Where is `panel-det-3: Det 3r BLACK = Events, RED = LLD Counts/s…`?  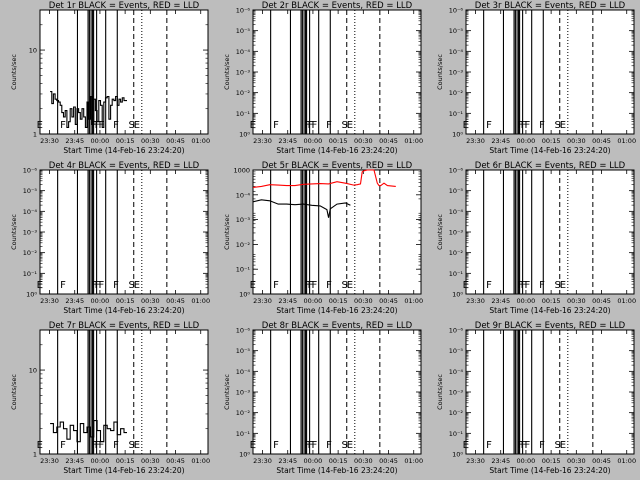 panel-det-3: Det 3r BLACK = Events, RED = LLD Counts/s… is located at coordinates (536, 78).